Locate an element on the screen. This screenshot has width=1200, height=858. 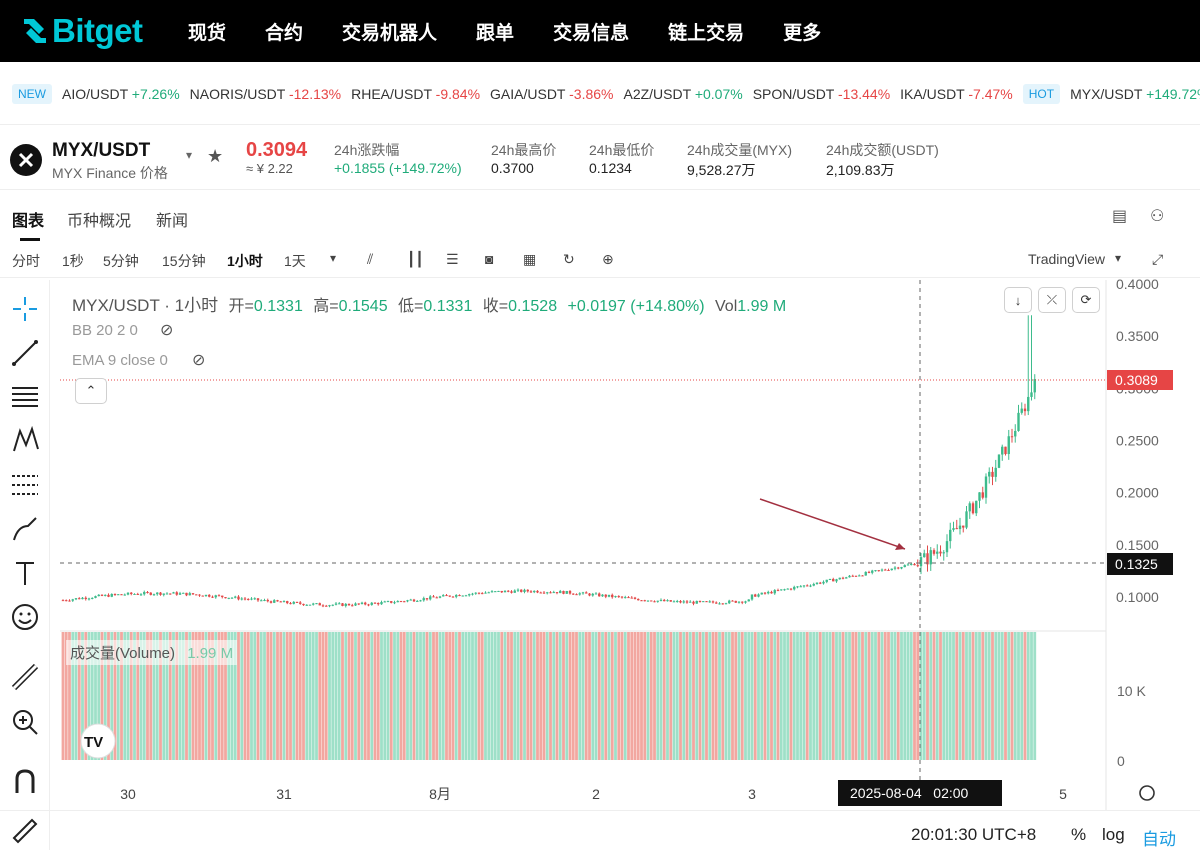
nav-onchain: 链上交易 is located at coordinates (706, 33).